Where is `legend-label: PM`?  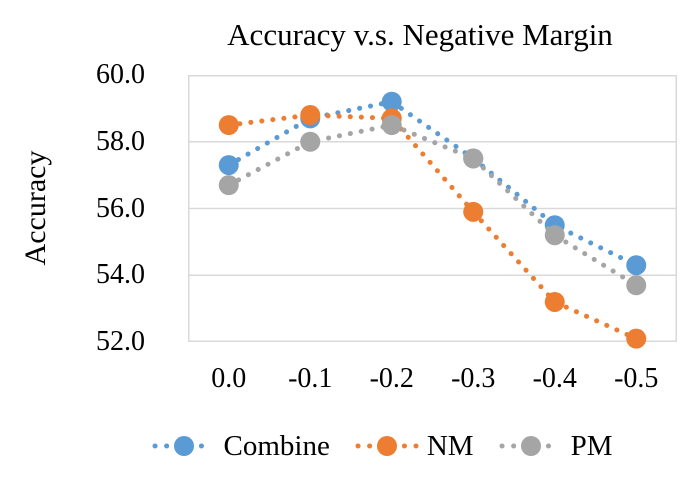 legend-label: PM is located at coordinates (591, 446).